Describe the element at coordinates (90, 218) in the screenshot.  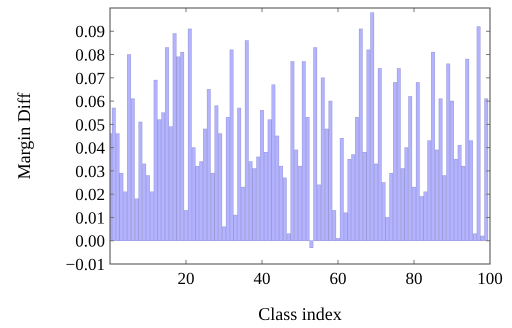
I see `y-tick-label: 0.01` at that location.